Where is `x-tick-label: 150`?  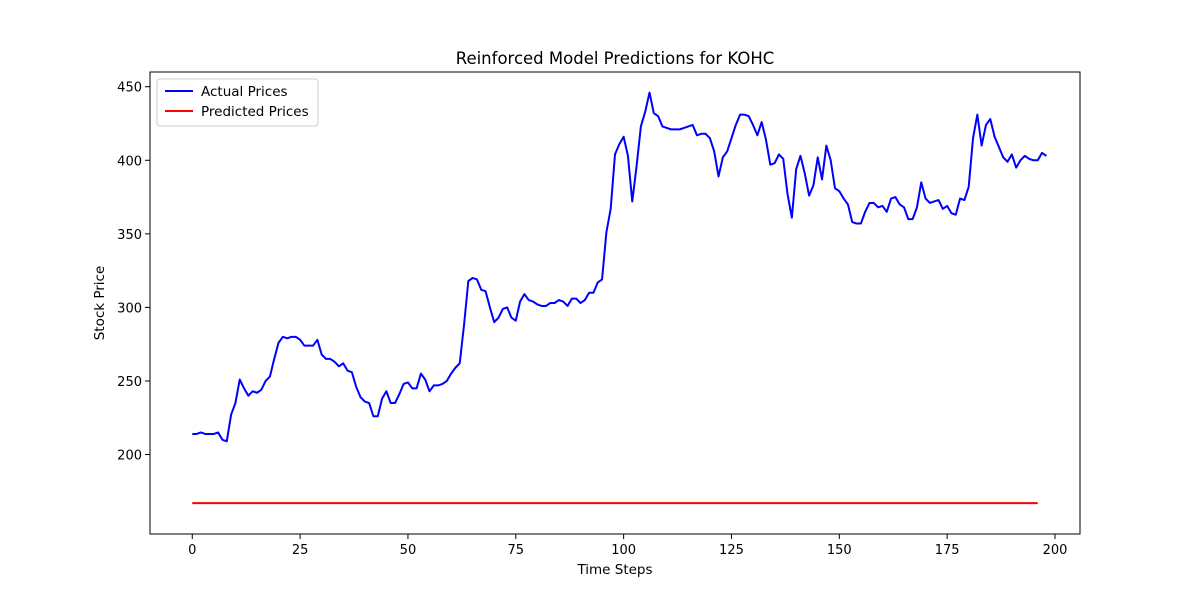 x-tick-label: 150 is located at coordinates (839, 550).